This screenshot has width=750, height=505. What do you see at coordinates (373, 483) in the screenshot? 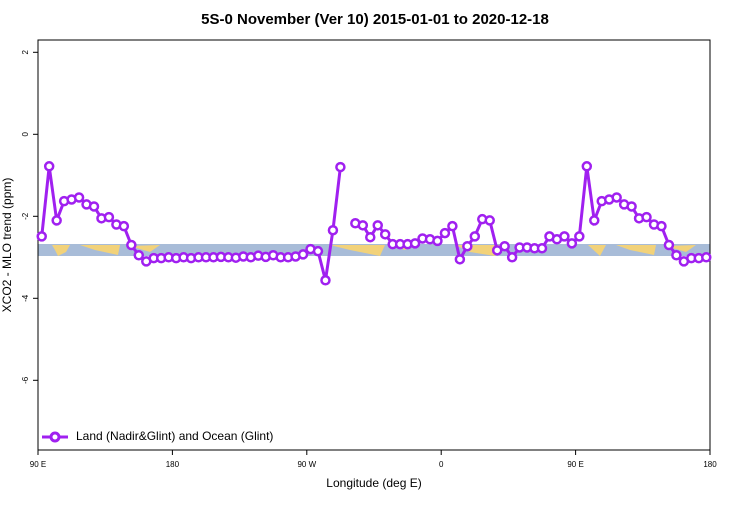
I see `x-axis-label: Longitude (deg E)` at bounding box center [373, 483].